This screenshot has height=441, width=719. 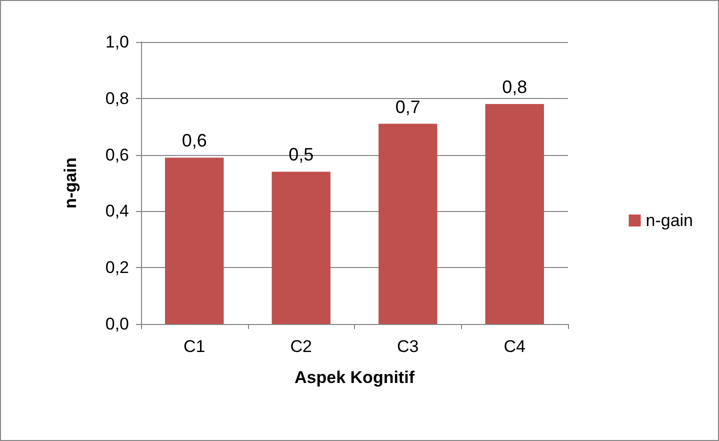 I want to click on y-tick-label: 0,6, so click(x=117, y=154).